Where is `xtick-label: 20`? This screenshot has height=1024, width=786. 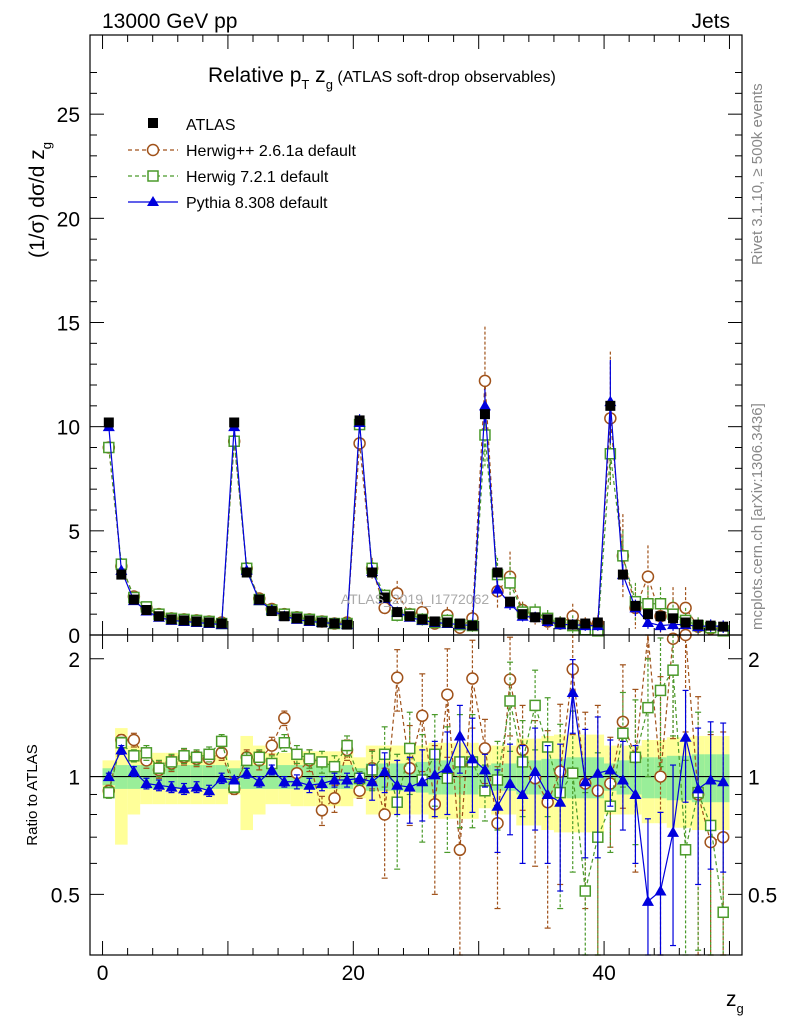
xtick-label: 20 is located at coordinates (353, 973).